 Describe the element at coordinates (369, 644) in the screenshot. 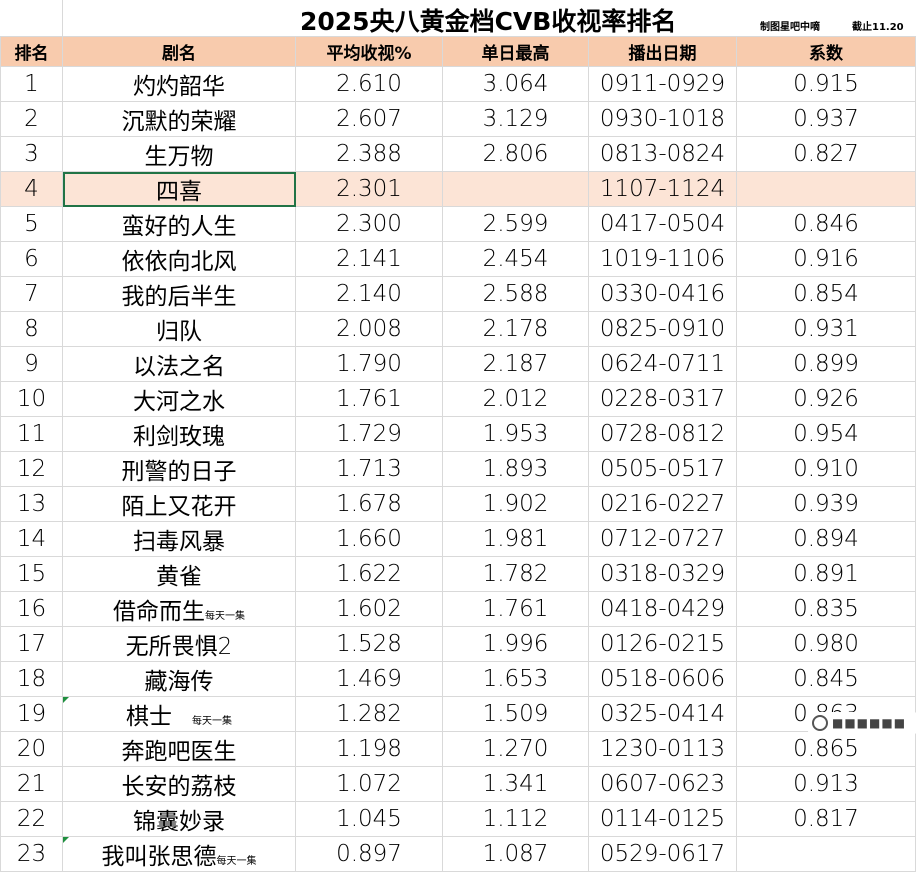

I see `avg-cell: 1.528` at that location.